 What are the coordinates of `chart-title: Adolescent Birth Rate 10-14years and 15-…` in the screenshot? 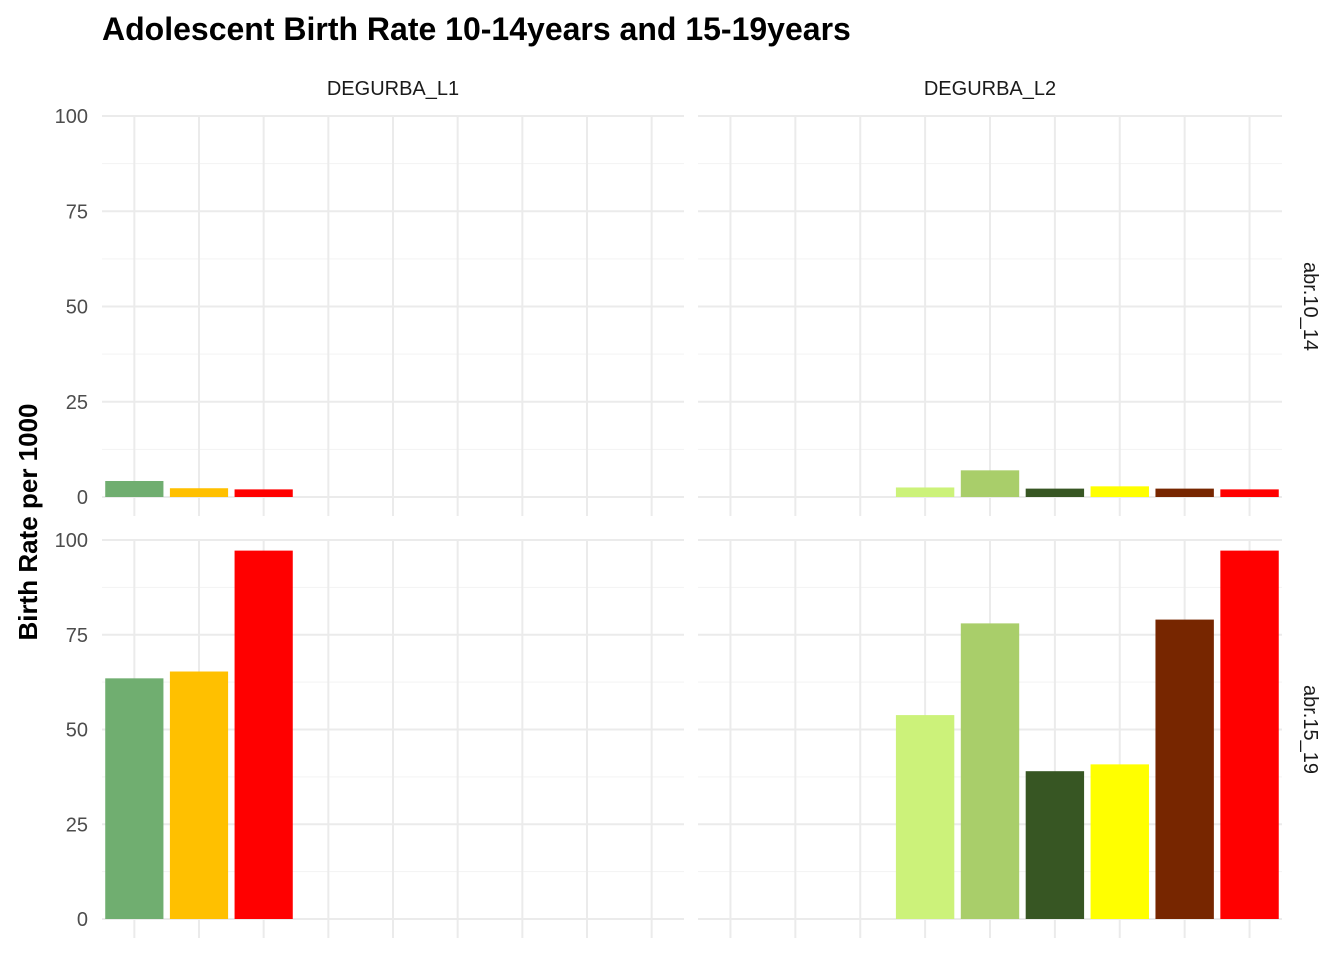 It's located at (476, 29).